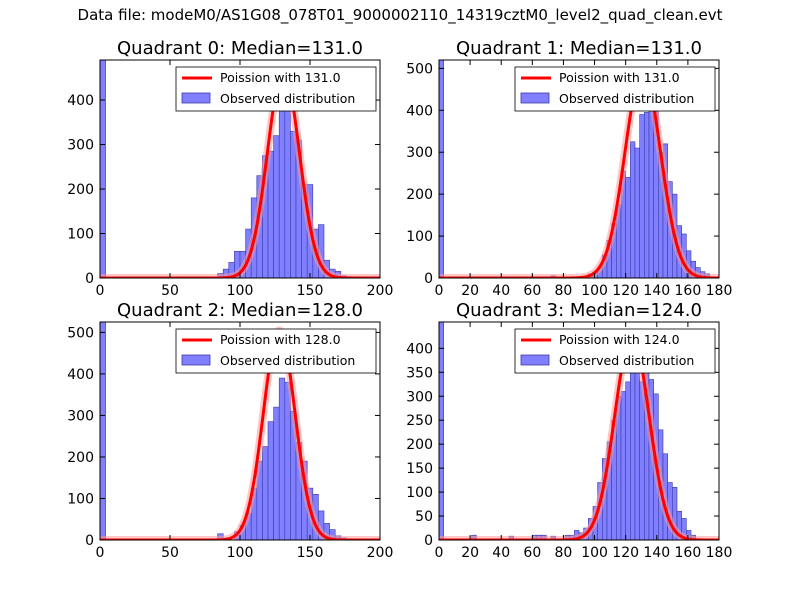  I want to click on legend-line-label: Poission with 124.0, so click(619, 339).